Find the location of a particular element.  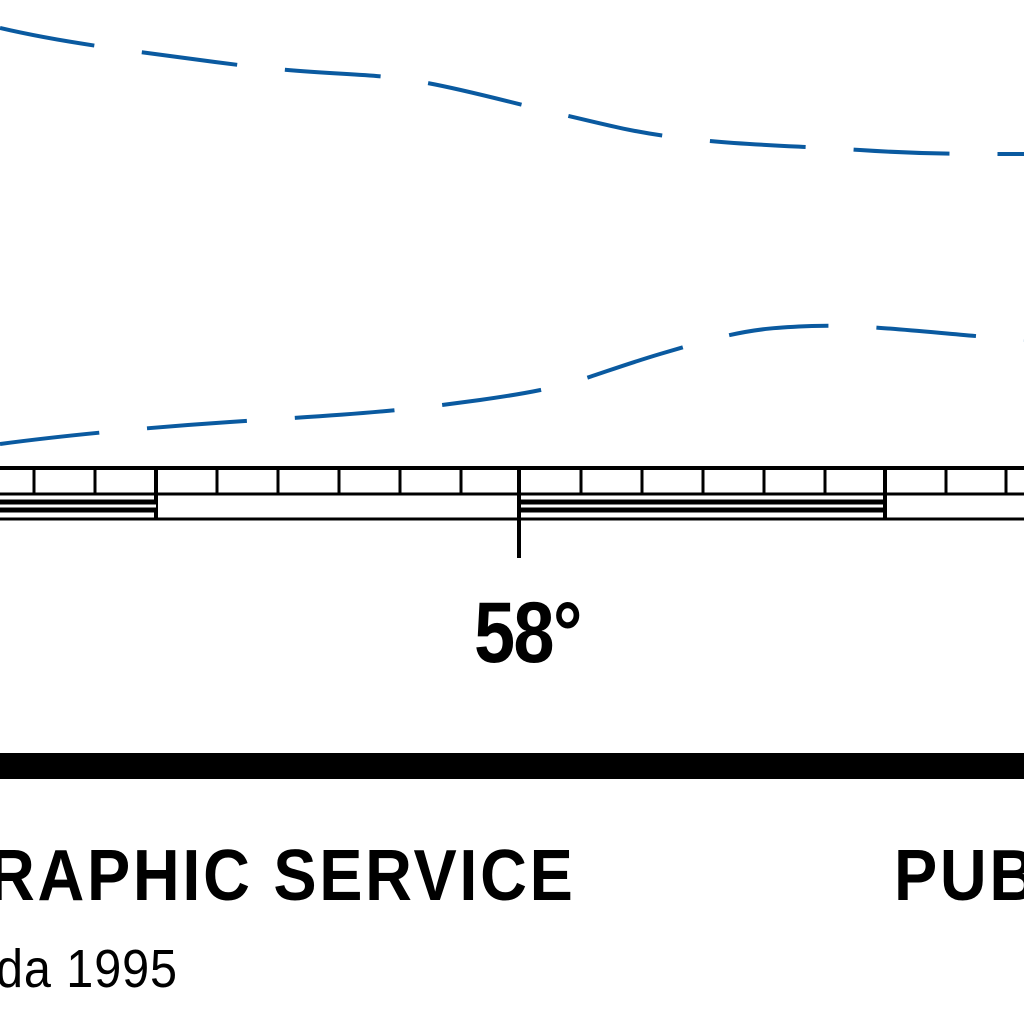

neat-line is located at coordinates (512, 766).